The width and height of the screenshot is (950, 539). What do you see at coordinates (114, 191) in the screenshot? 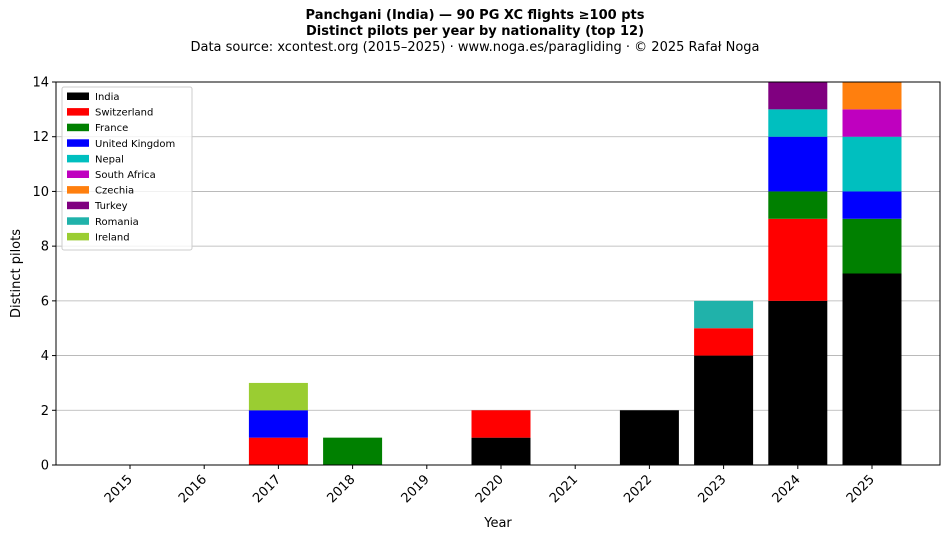
I see `legend-label: Czechia` at bounding box center [114, 191].